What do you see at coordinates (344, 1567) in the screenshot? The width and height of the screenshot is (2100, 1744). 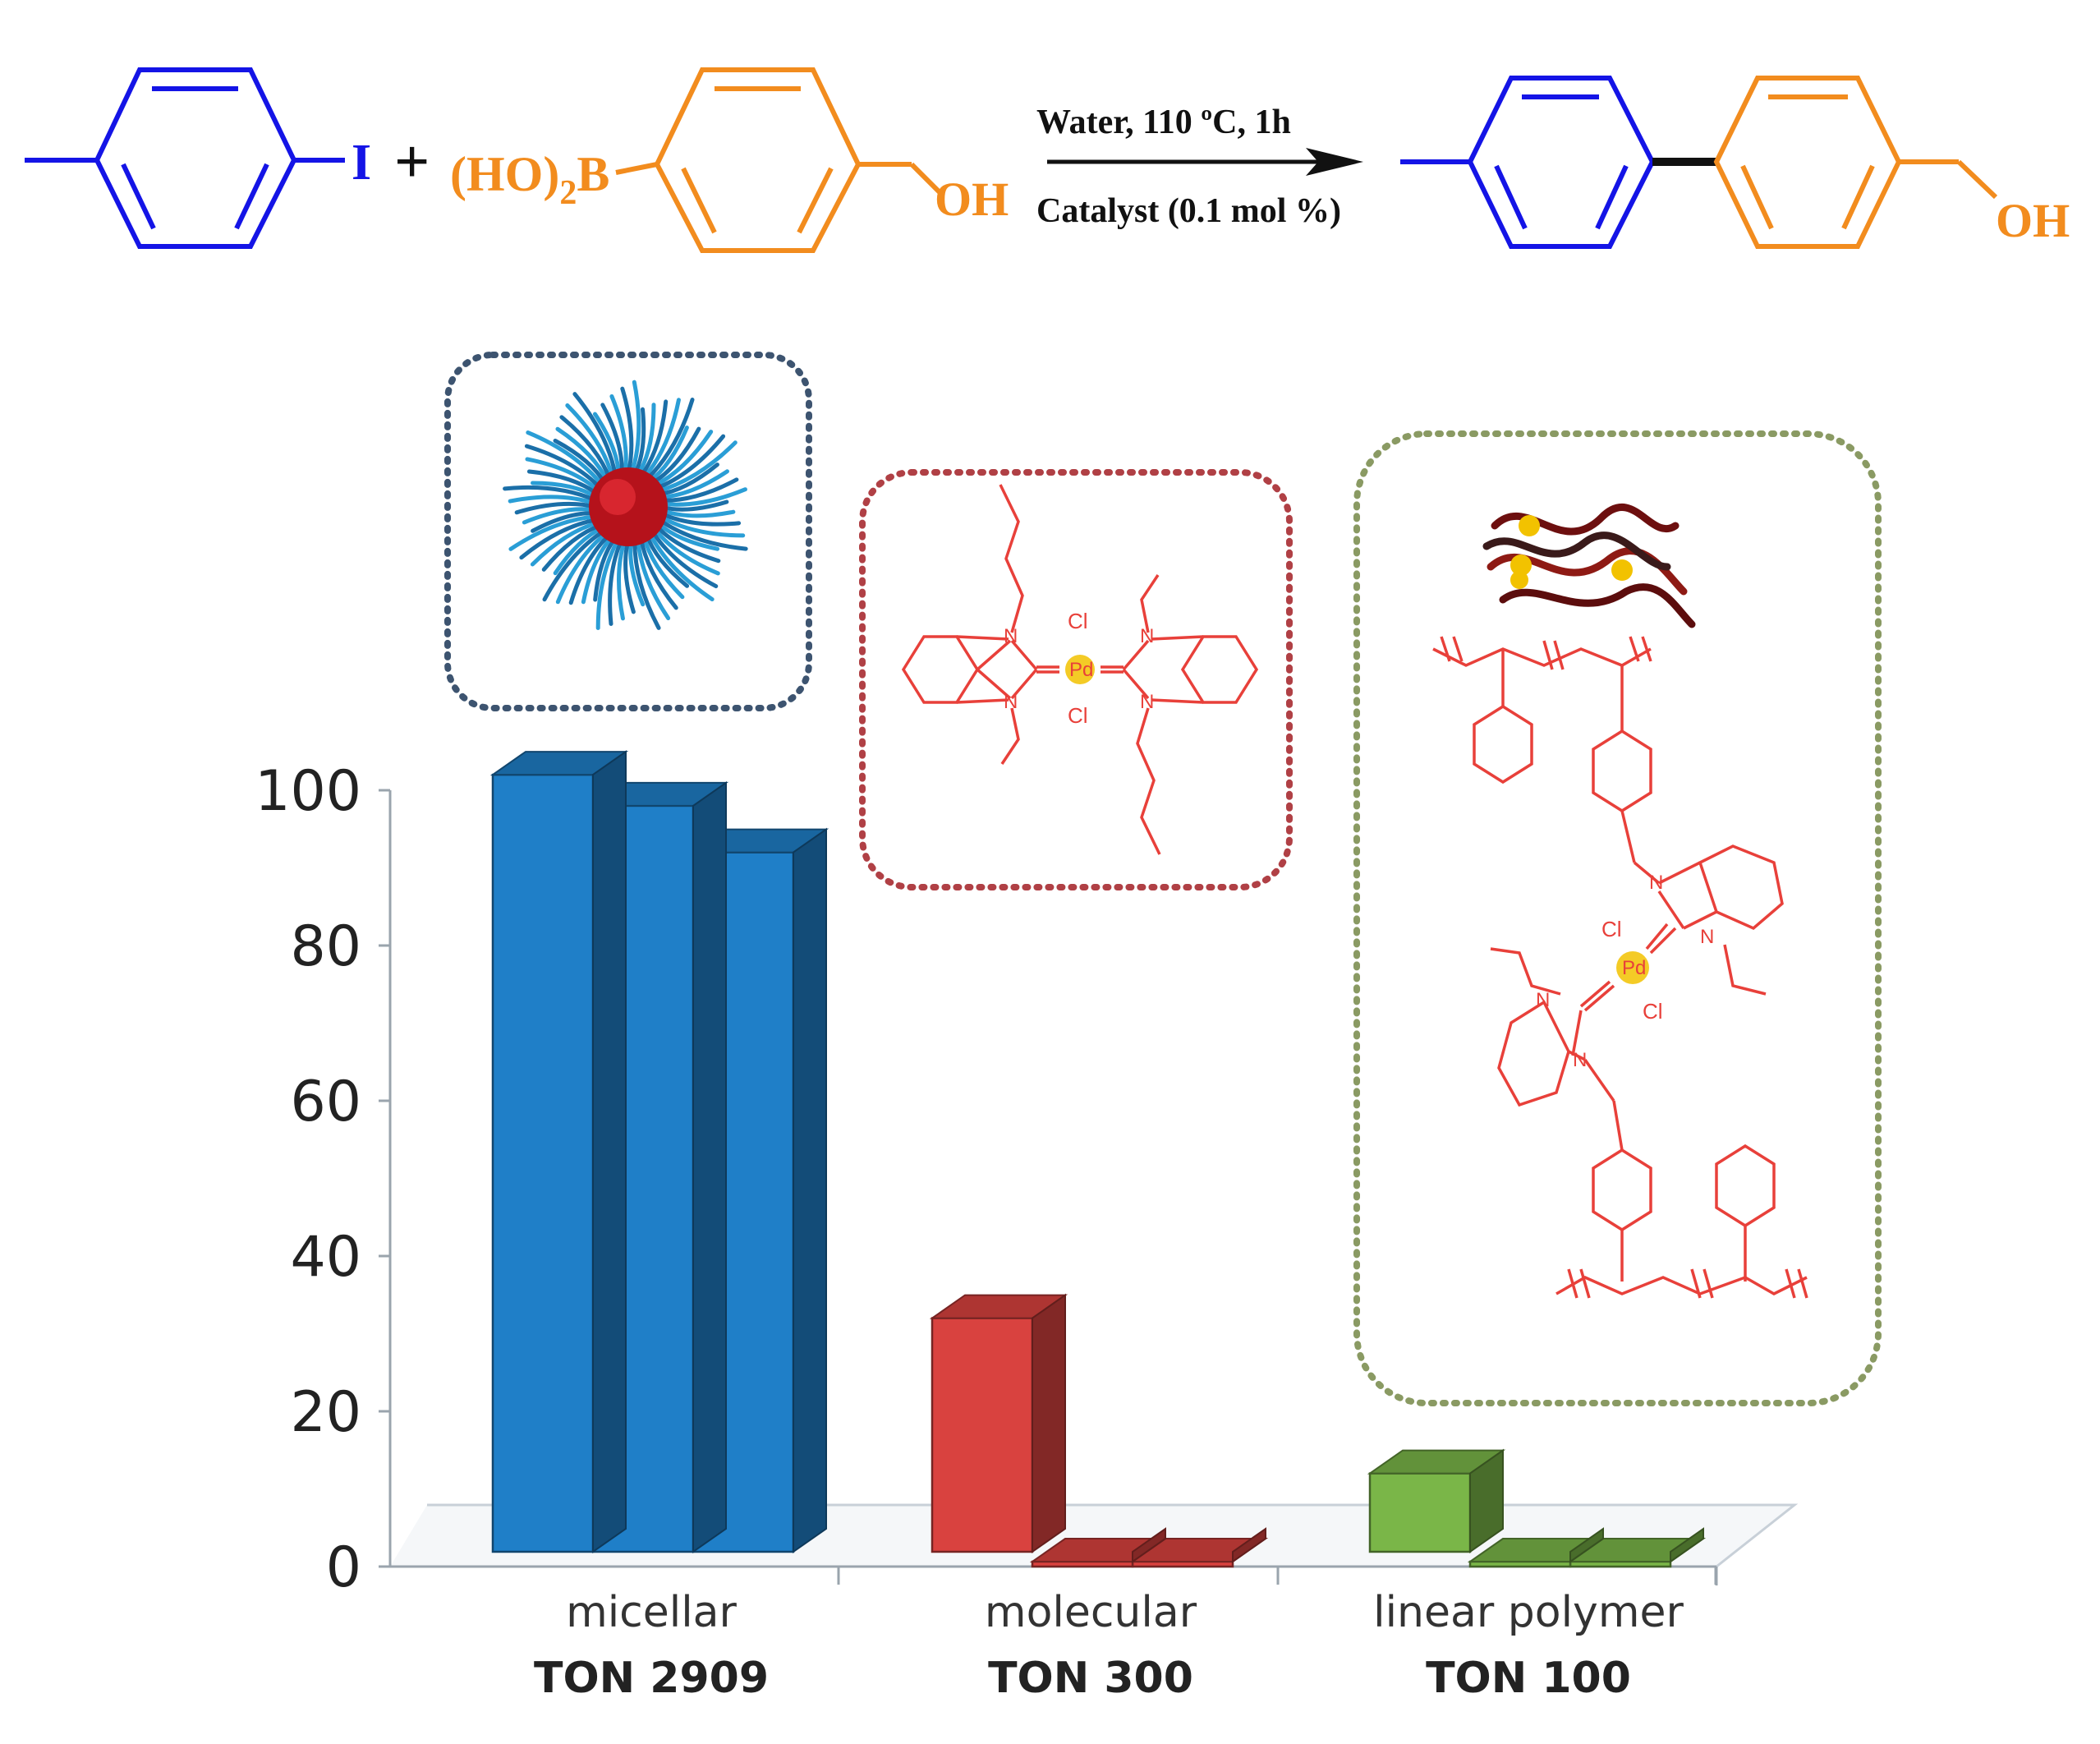 I see `y-tick-label: 0` at bounding box center [344, 1567].